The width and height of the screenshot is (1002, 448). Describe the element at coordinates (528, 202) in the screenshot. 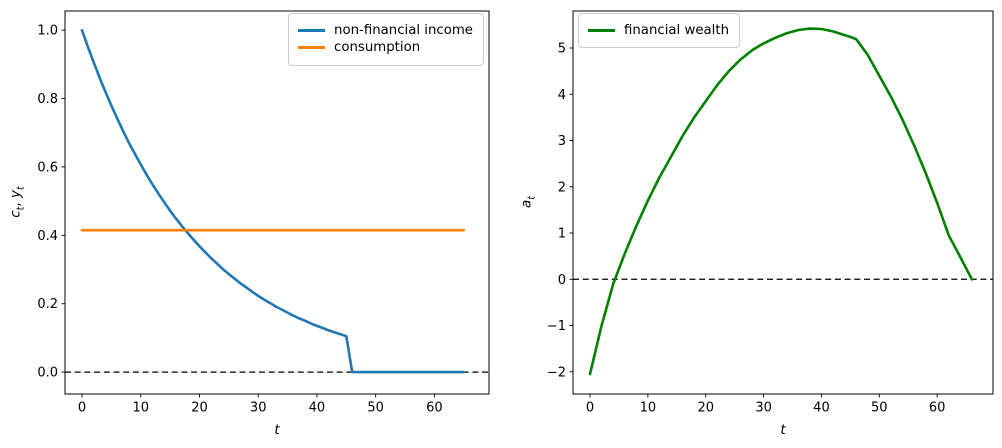

I see `right-y-axis-label: at` at that location.